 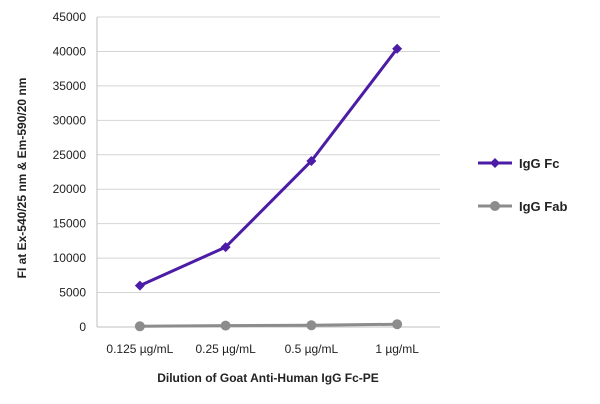 What do you see at coordinates (70, 86) in the screenshot?
I see `y-tick-label: 35000` at bounding box center [70, 86].